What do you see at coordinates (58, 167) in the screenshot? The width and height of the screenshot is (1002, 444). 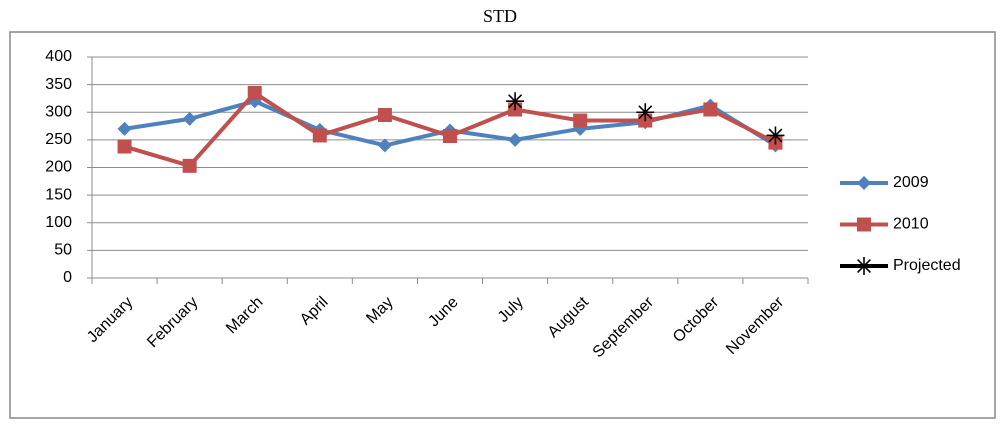 I see `y-tick-label: 200` at bounding box center [58, 167].